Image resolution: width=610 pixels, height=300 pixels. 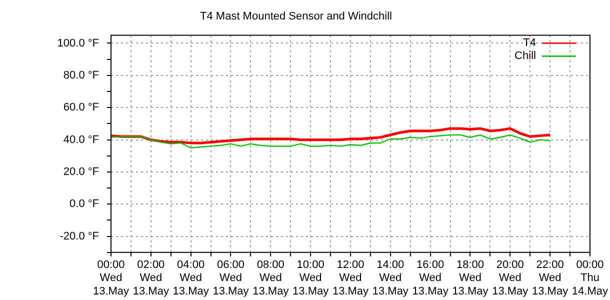 What do you see at coordinates (390, 278) in the screenshot?
I see `x-tick-label: 14:00 Wed 13.May` at bounding box center [390, 278].